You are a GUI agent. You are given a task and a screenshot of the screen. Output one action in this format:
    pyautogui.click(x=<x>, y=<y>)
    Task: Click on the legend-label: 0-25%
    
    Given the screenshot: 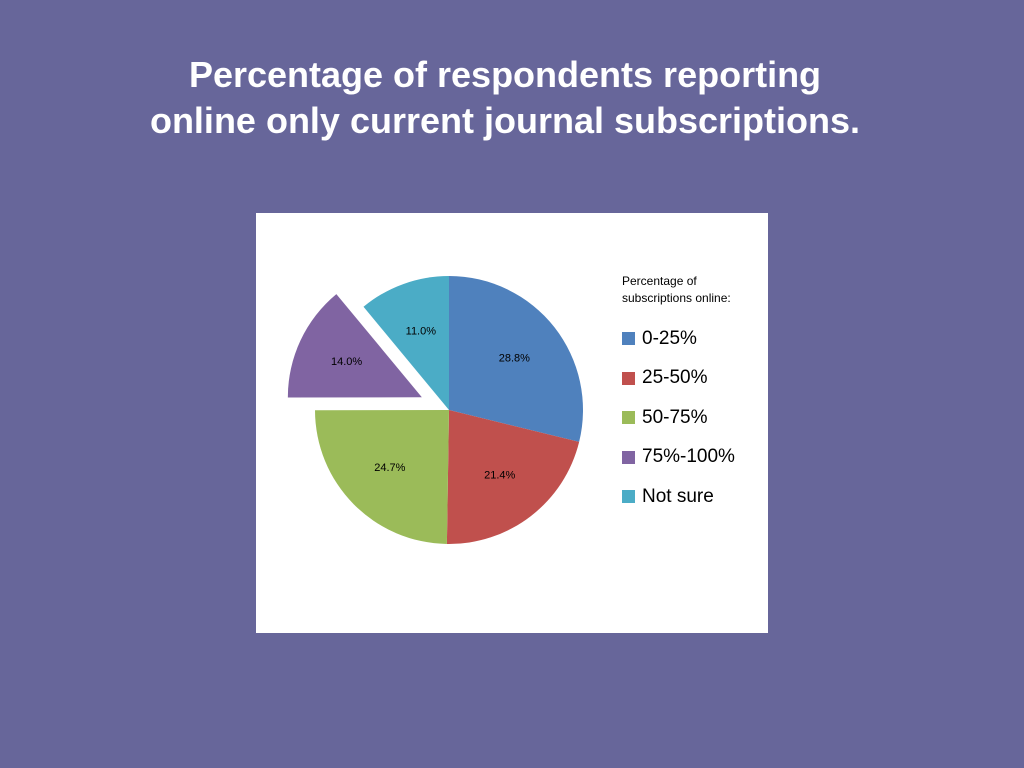 What is the action you would take?
    pyautogui.click(x=669, y=338)
    